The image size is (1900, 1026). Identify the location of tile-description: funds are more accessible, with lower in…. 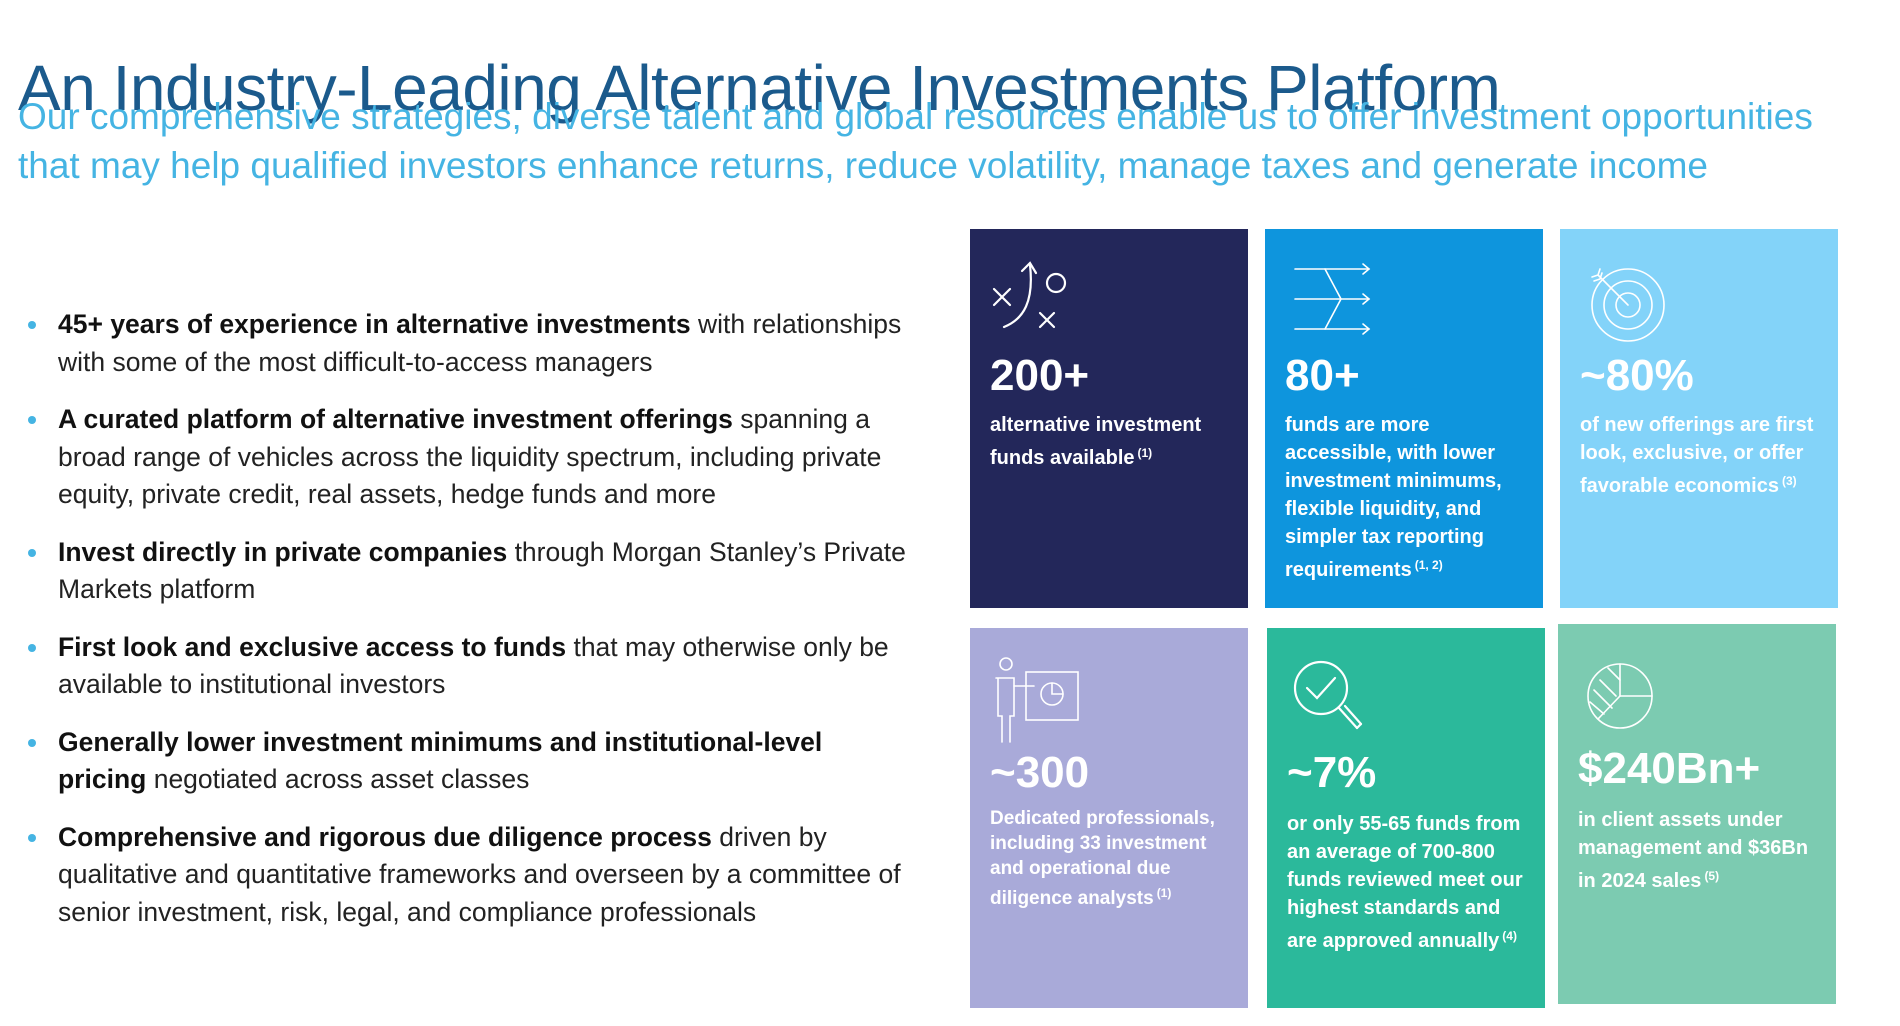
(1407, 497).